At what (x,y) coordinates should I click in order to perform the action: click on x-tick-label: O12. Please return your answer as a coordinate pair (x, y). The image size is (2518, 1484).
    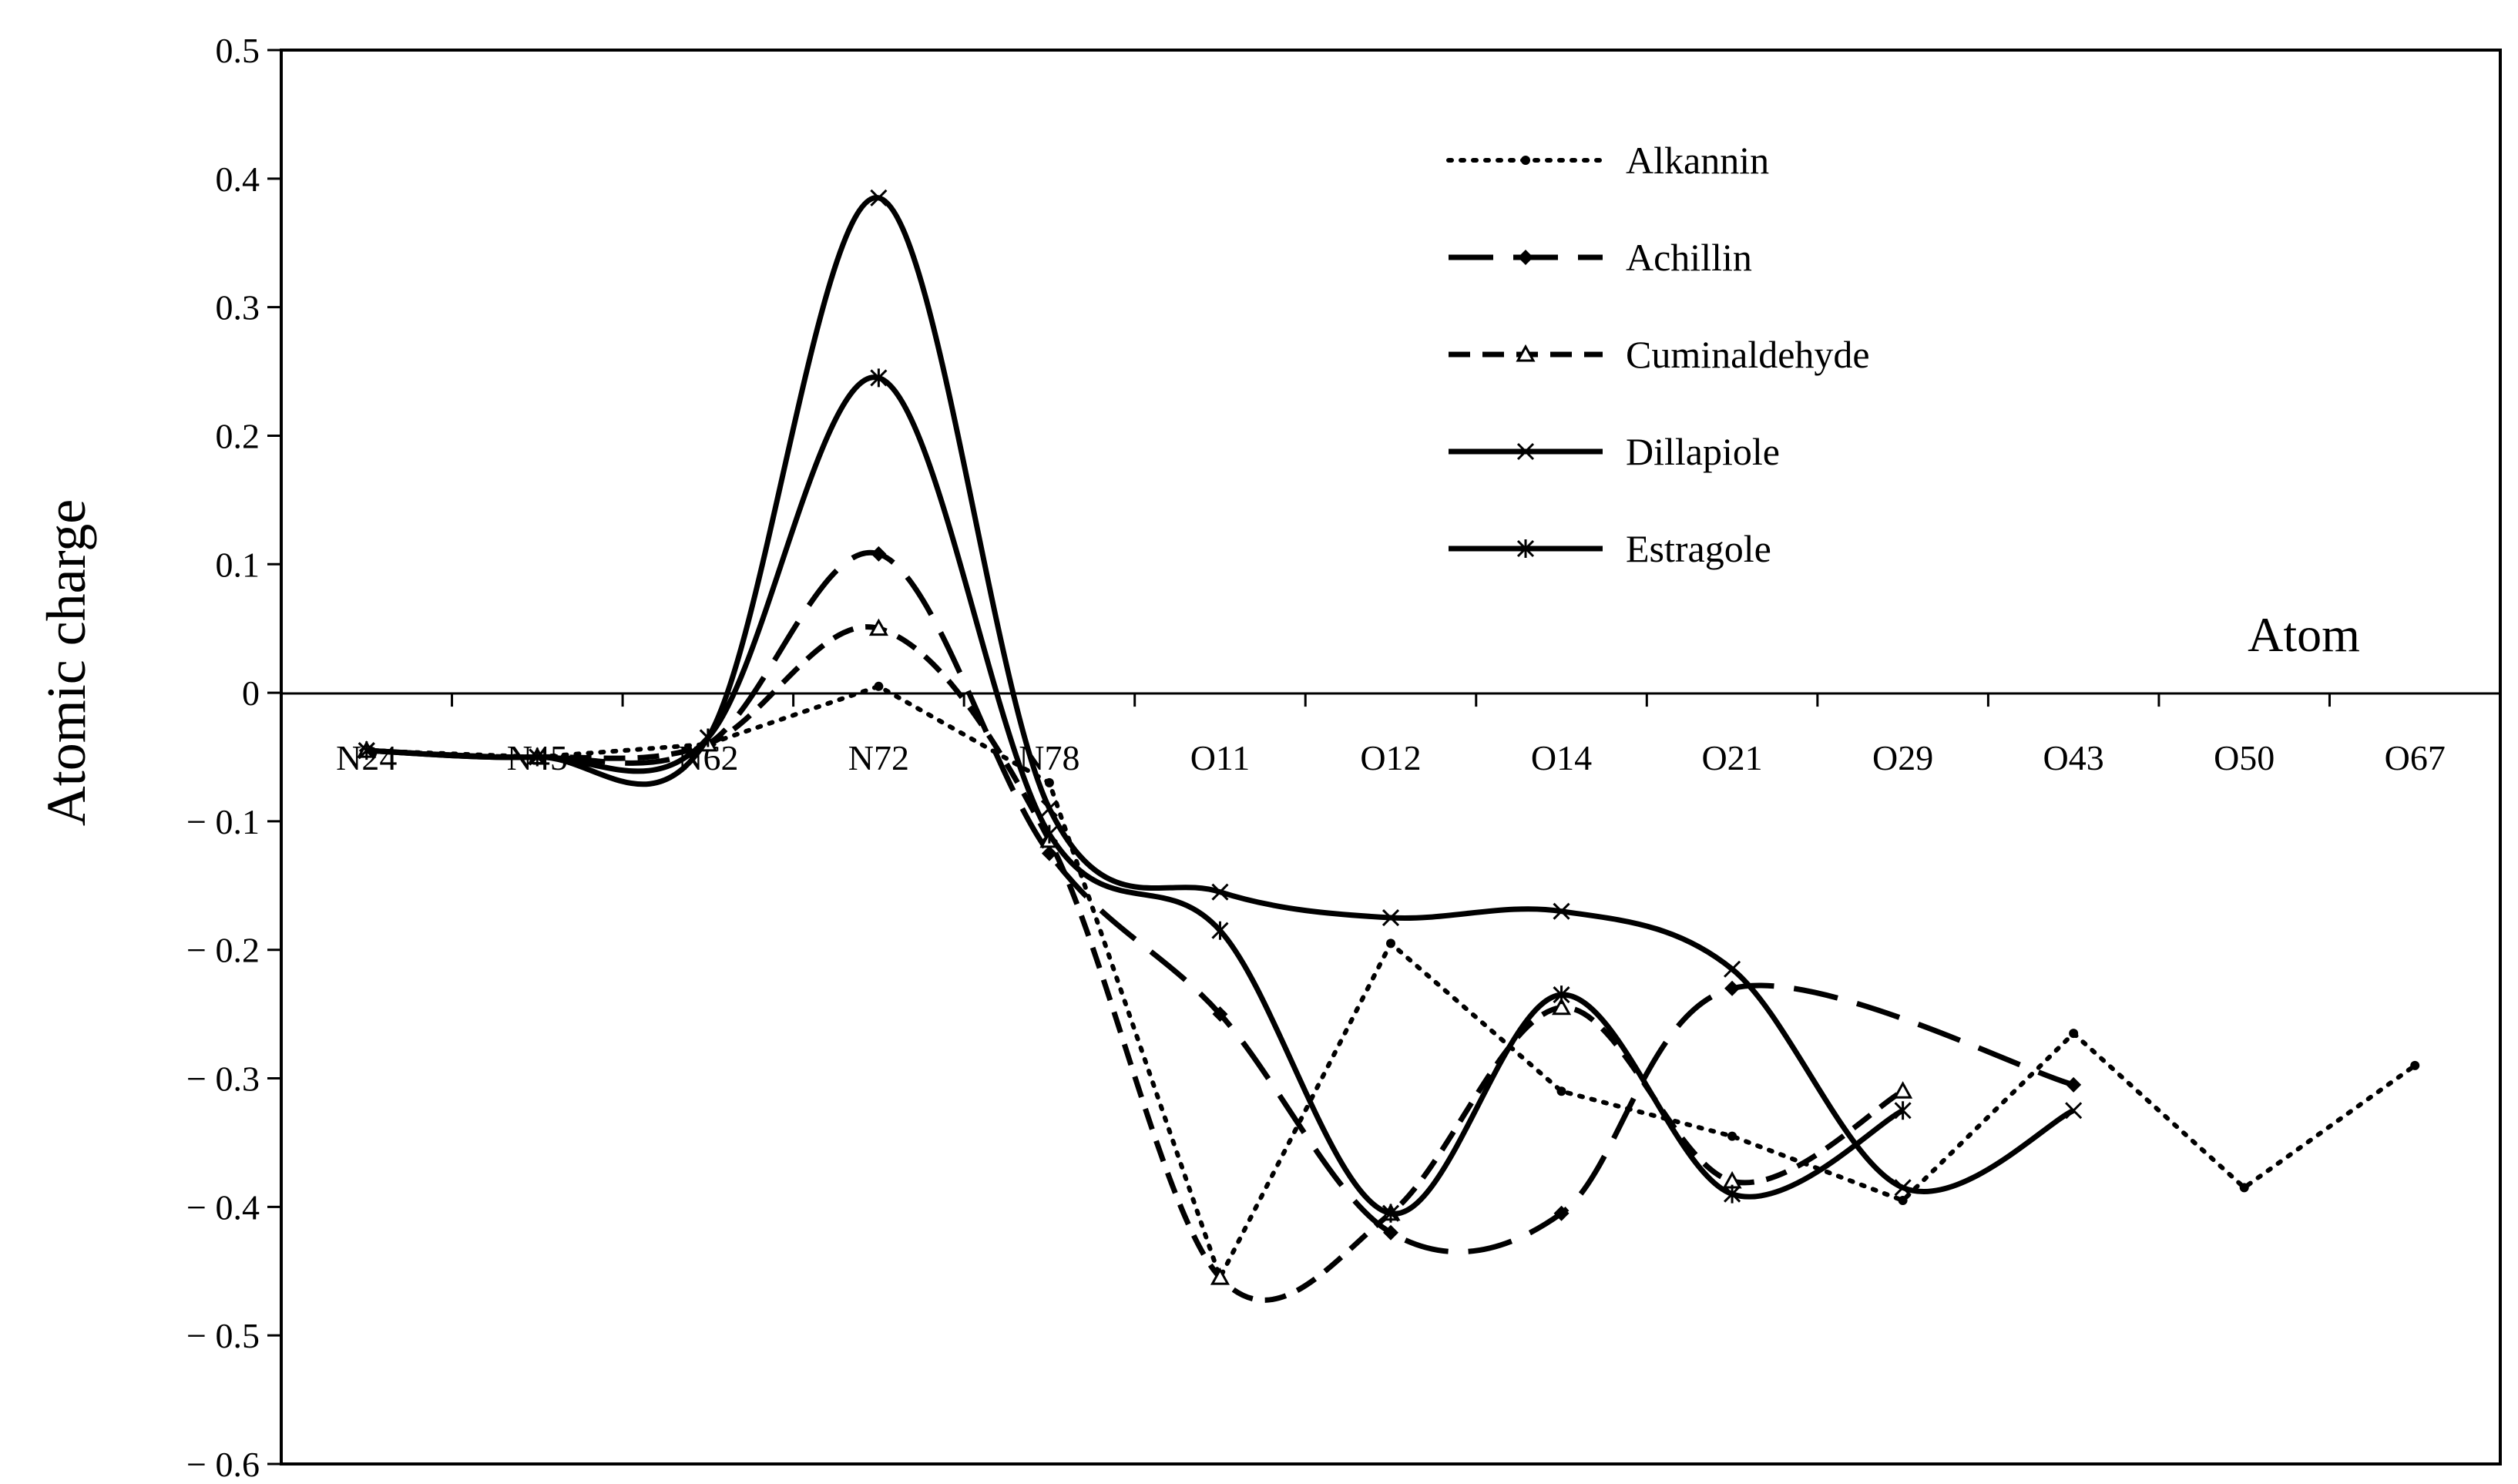
    Looking at the image, I should click on (1391, 757).